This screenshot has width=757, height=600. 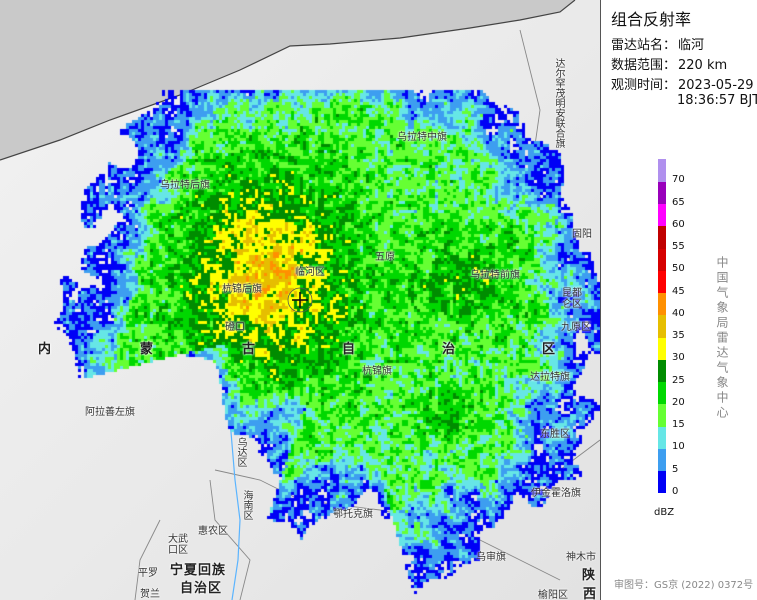 I want to click on place-label: 阿拉善左旗, so click(x=110, y=412).